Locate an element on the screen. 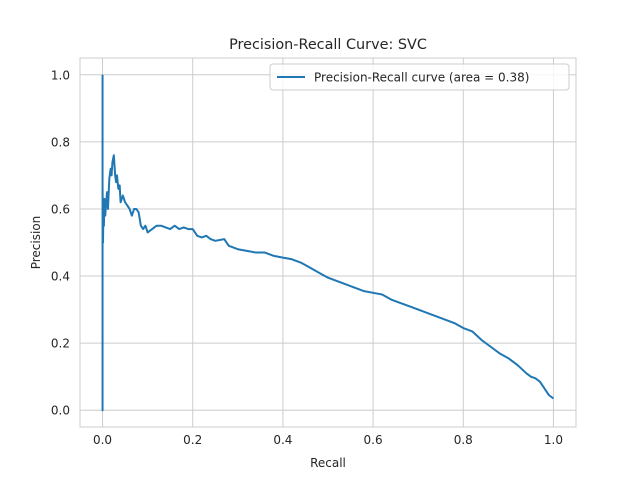 The height and width of the screenshot is (480, 640). y-axis-label: Precision is located at coordinates (36, 243).